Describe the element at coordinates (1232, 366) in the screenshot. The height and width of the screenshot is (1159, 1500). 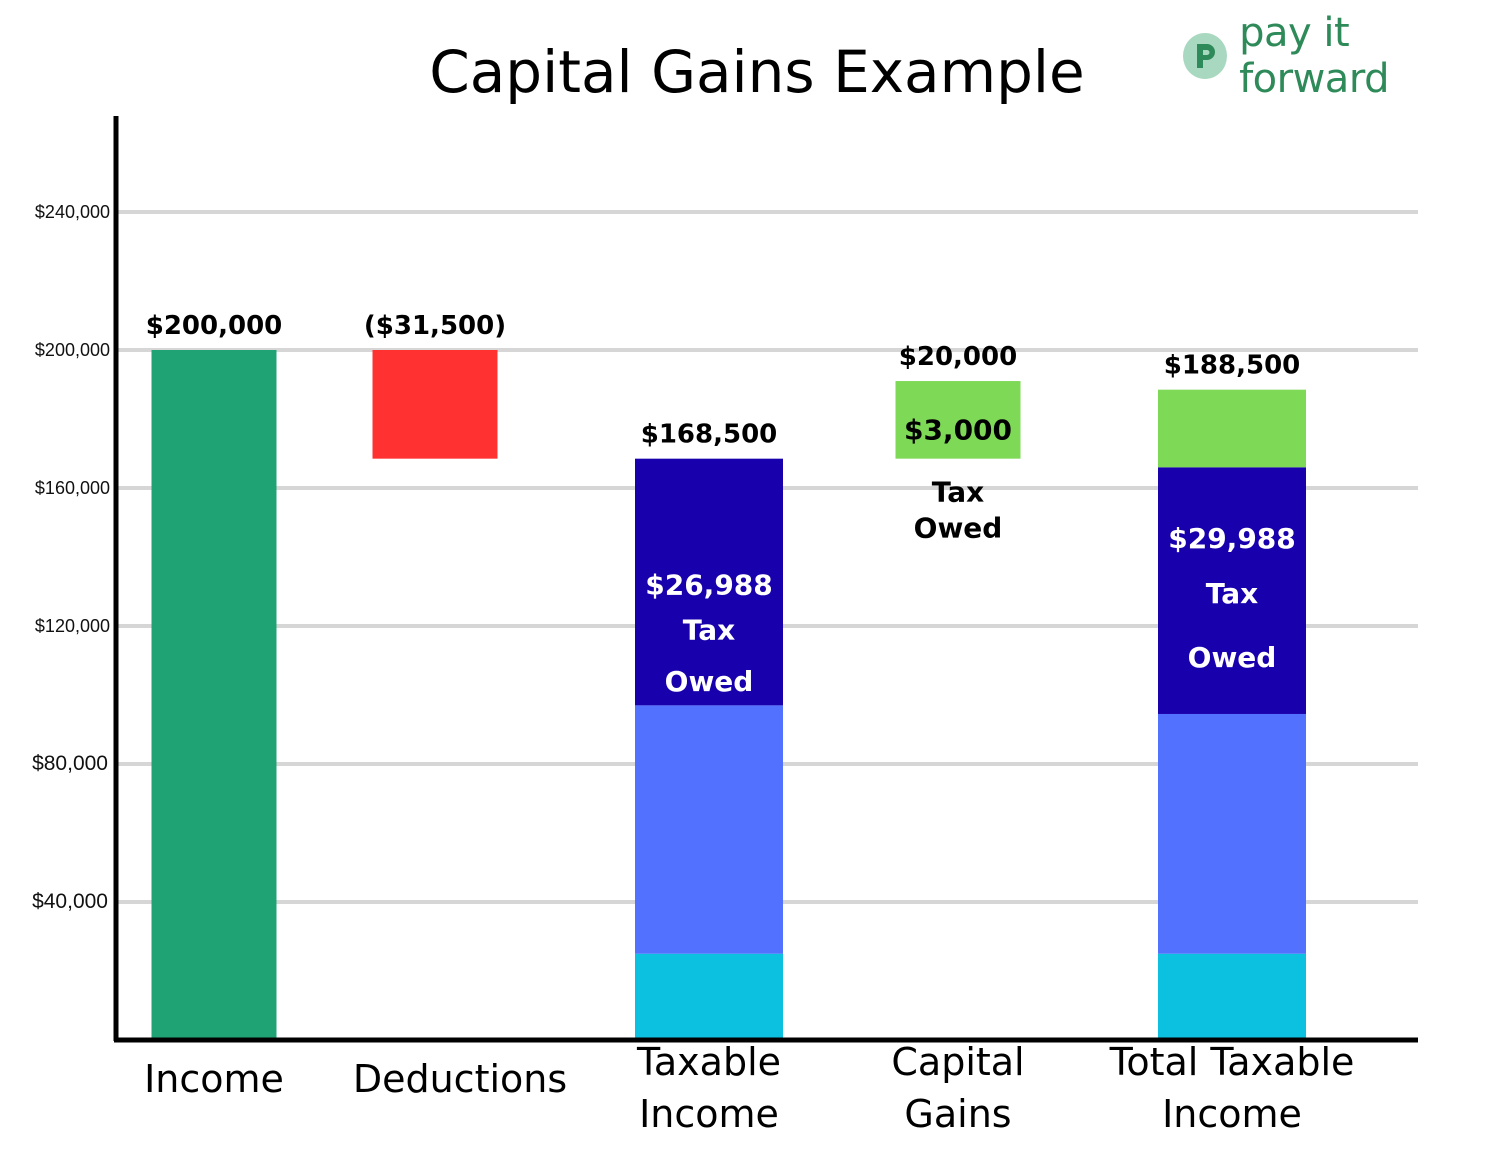
I see `bar-value-label: $188,500` at that location.